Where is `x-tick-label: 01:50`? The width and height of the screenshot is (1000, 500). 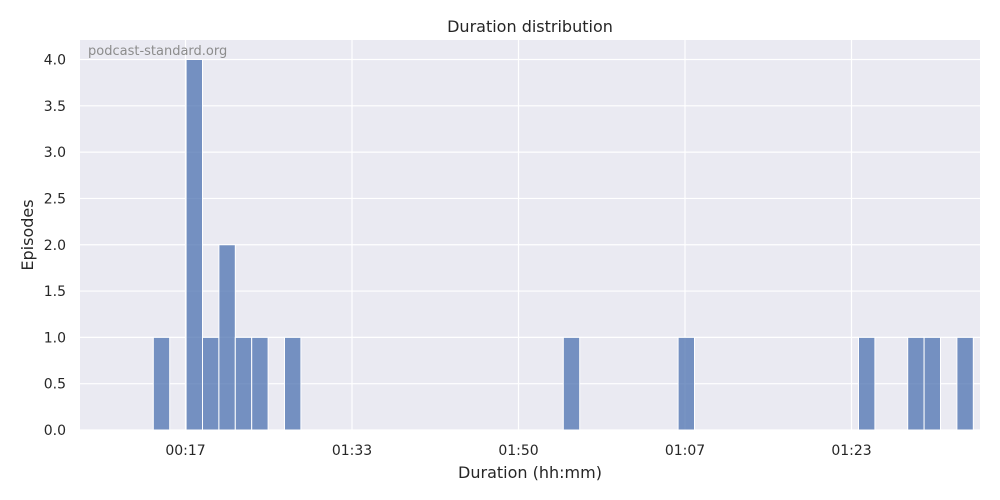
x-tick-label: 01:50 is located at coordinates (518, 451).